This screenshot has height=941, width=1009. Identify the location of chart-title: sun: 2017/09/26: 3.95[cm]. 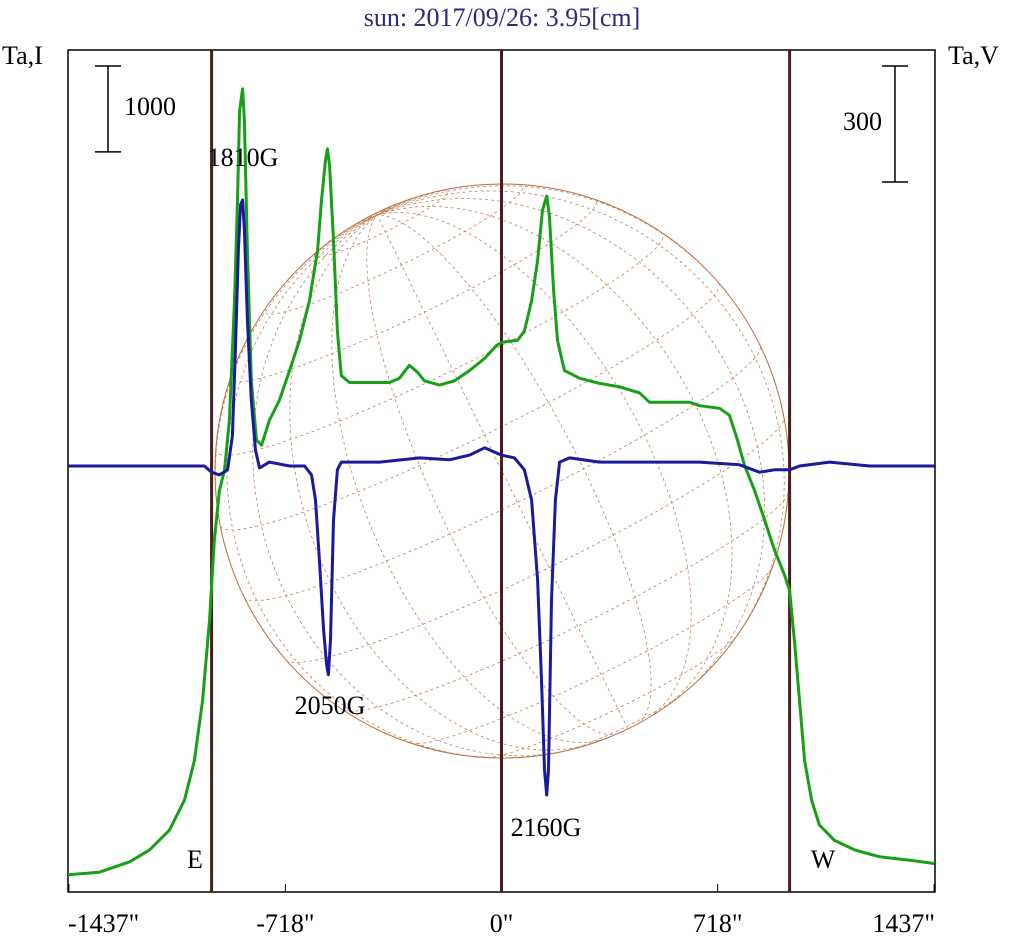
(502, 17).